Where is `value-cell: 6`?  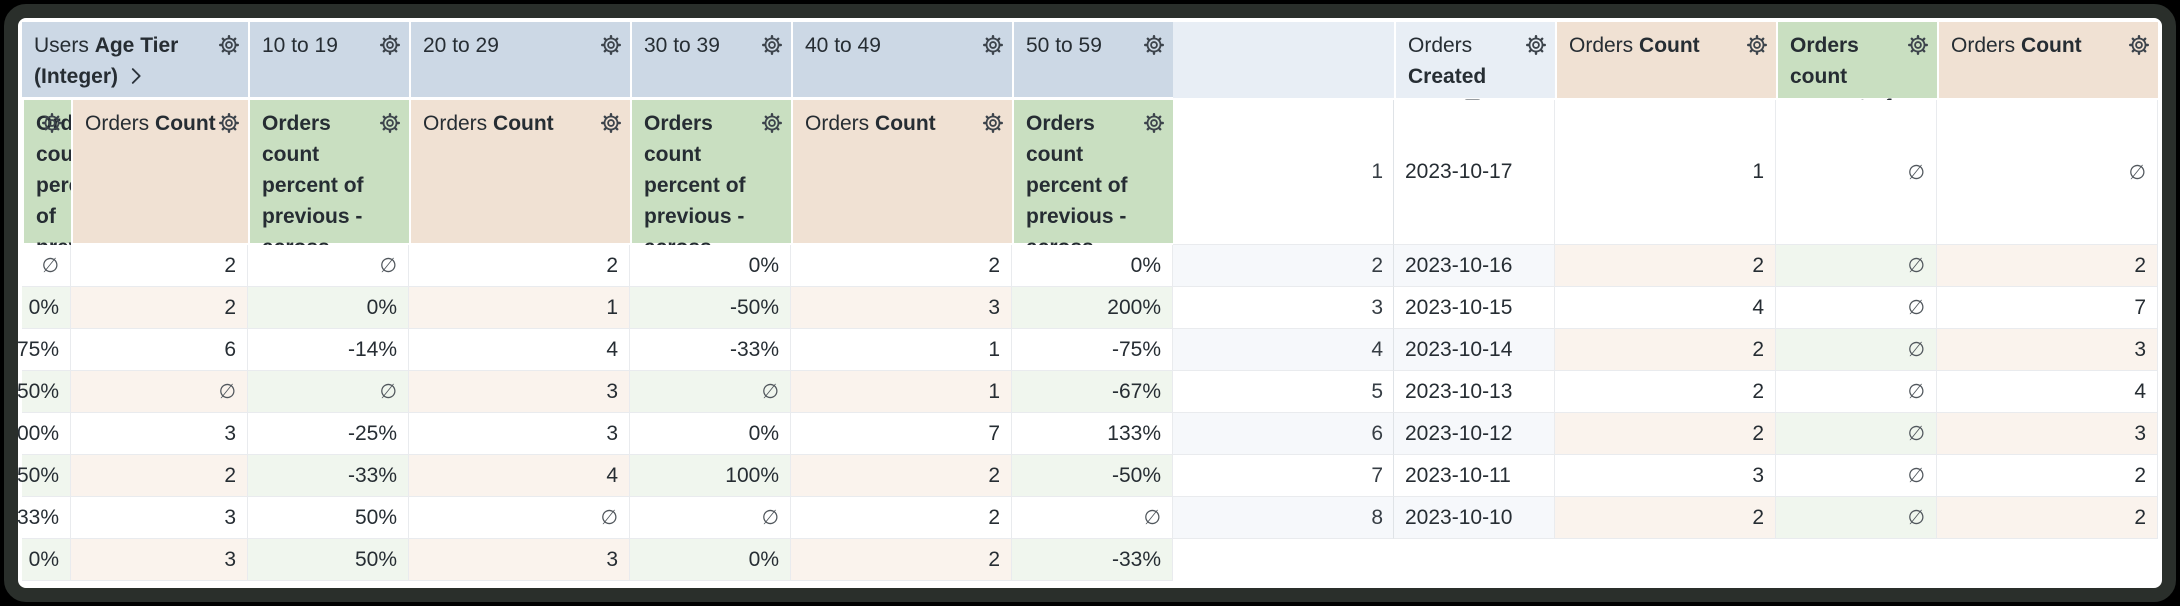
value-cell: 6 is located at coordinates (159, 350).